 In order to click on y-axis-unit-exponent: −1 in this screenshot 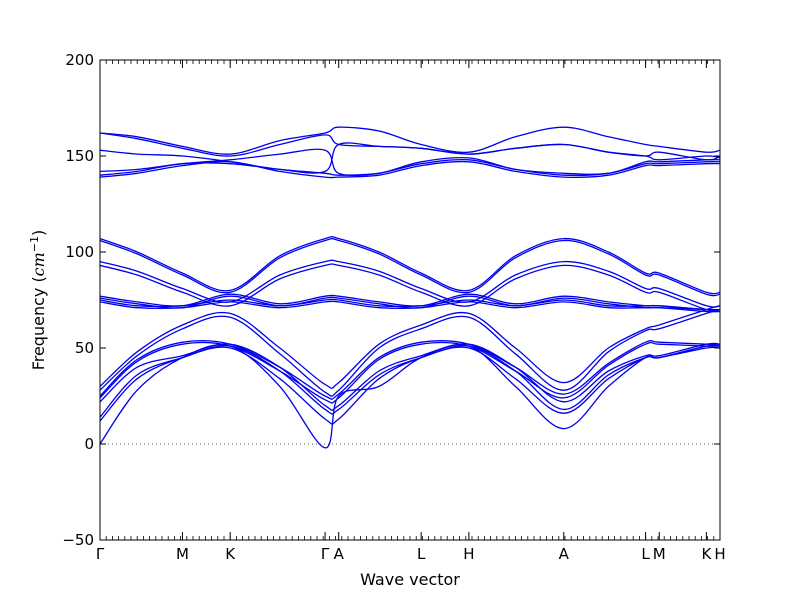, I will do `click(34, 244)`.